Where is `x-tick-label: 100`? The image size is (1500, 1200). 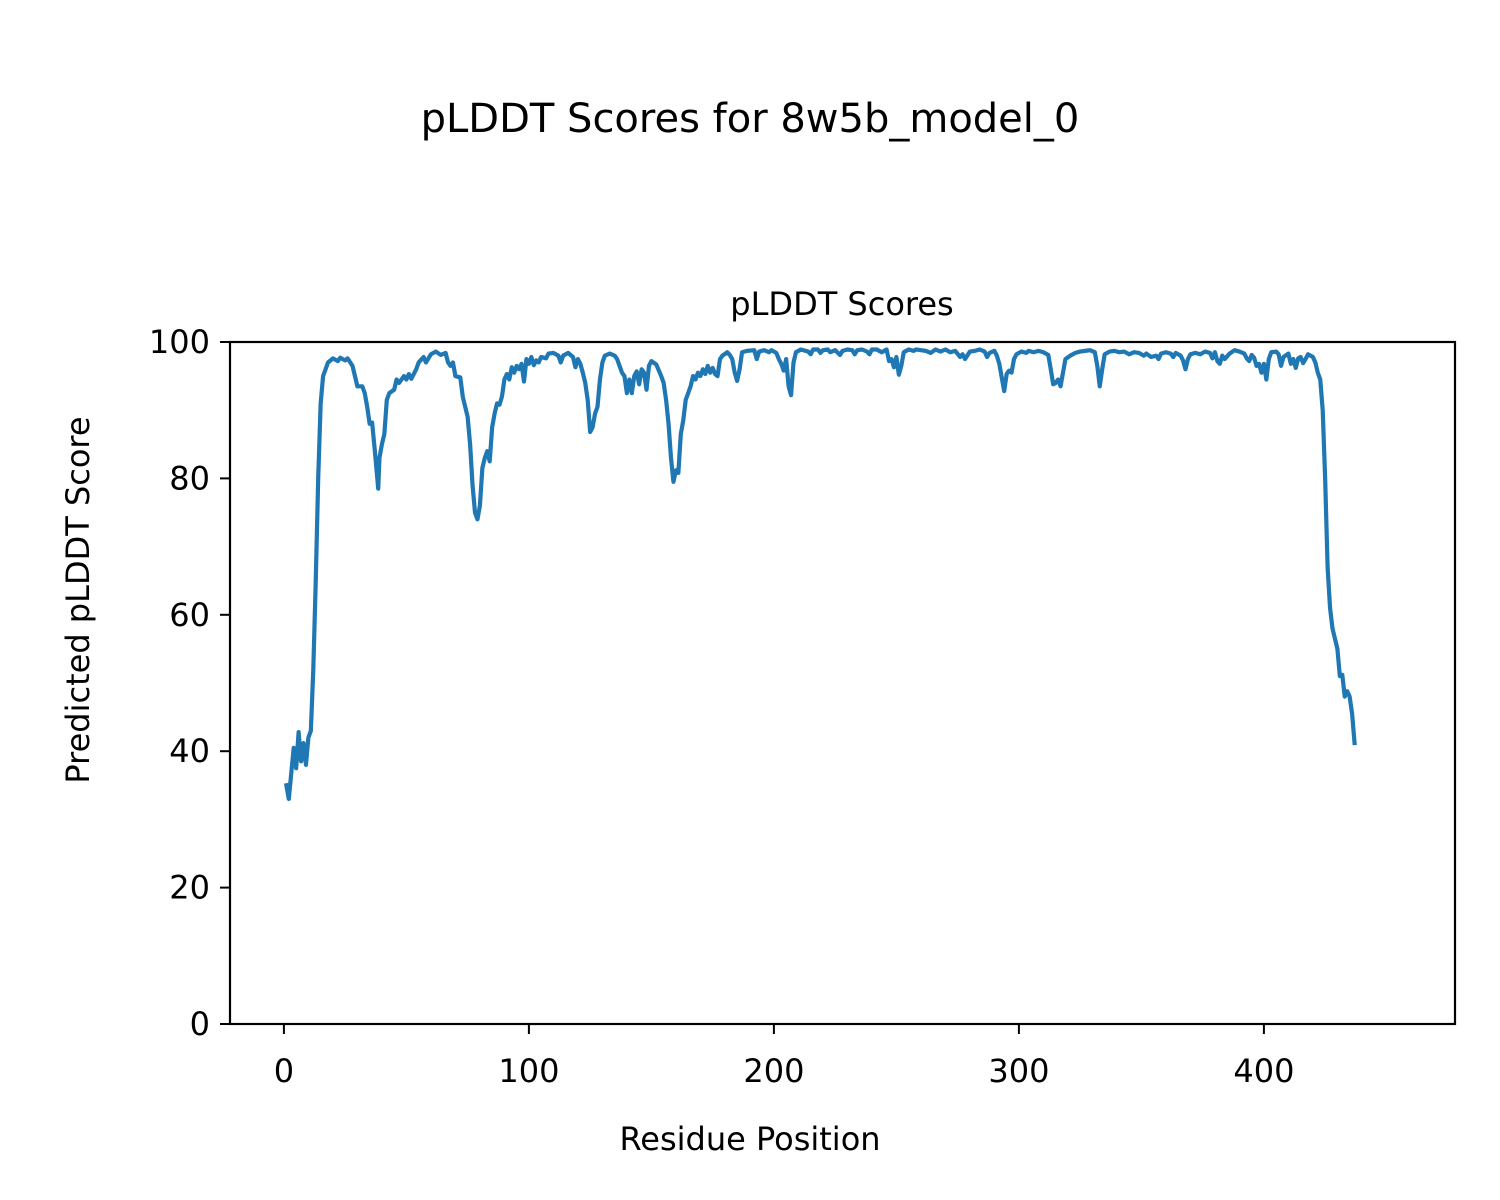 x-tick-label: 100 is located at coordinates (528, 1071).